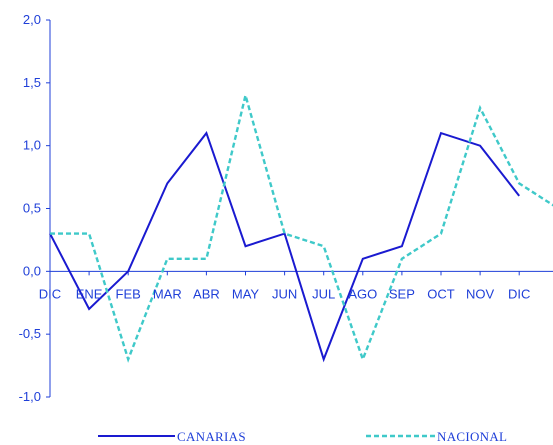 This screenshot has width=553, height=445. Describe the element at coordinates (302, 436) in the screenshot. I see `chart-legend: CANARIAS NACIONAL` at that location.